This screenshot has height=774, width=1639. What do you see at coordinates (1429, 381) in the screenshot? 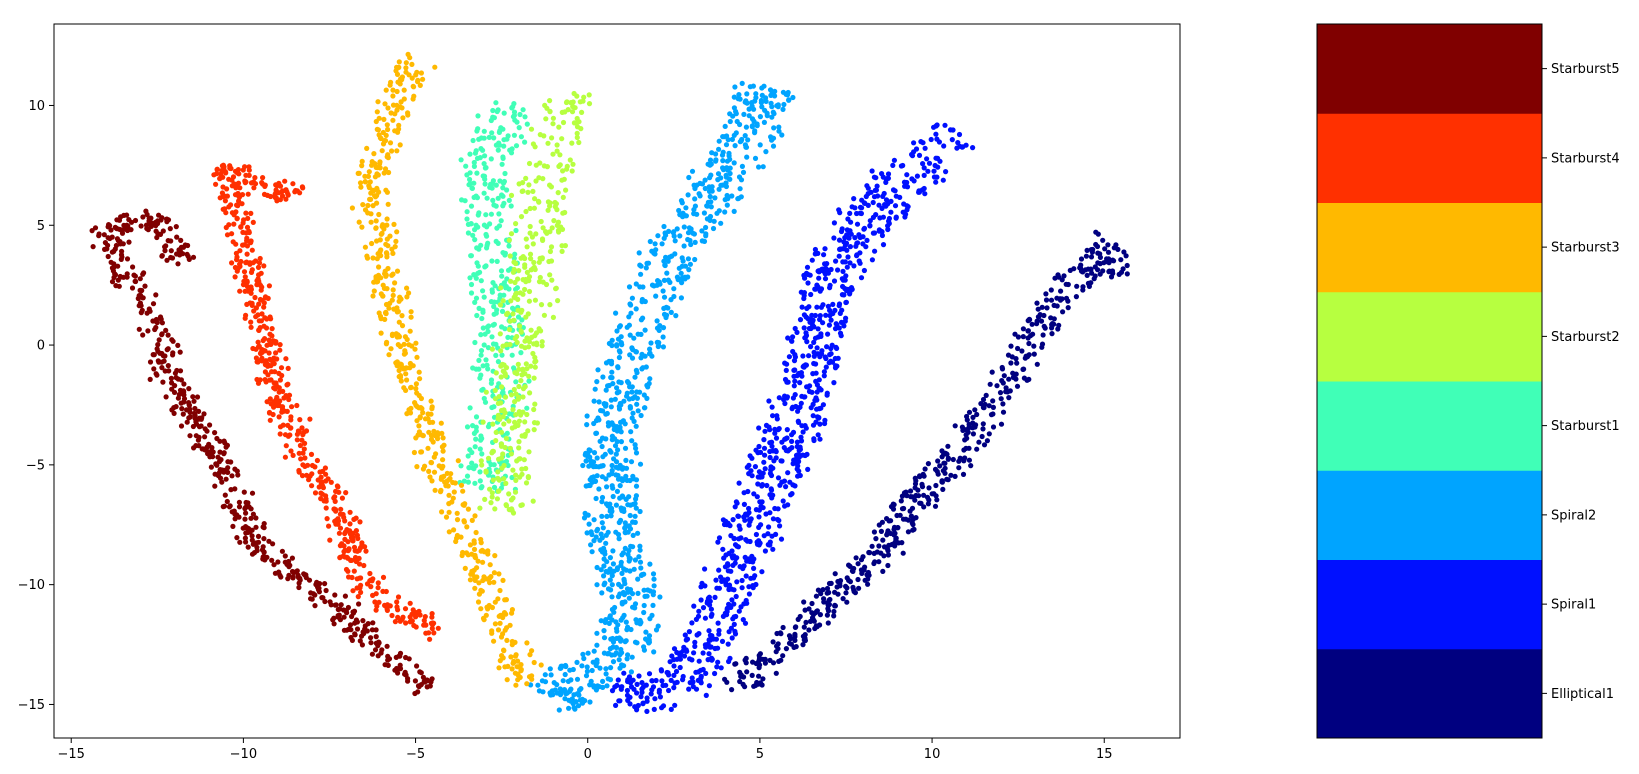
I see `colorbar-frame` at bounding box center [1429, 381].